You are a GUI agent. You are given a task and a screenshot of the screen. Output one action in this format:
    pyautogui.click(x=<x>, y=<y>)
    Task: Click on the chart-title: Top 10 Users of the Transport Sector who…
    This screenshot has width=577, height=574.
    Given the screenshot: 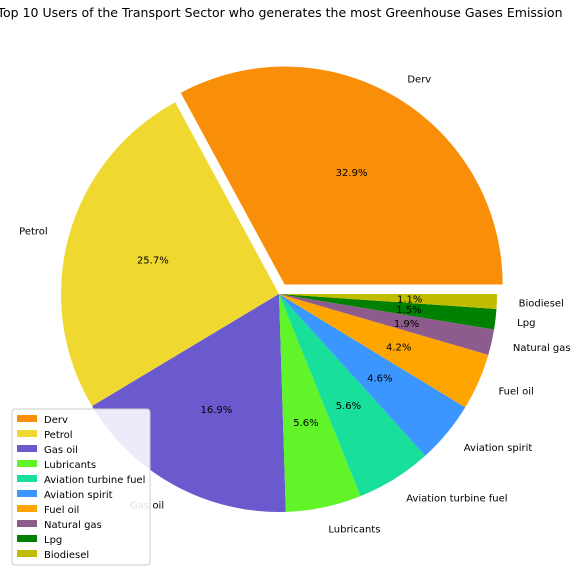 What is the action you would take?
    pyautogui.click(x=281, y=12)
    